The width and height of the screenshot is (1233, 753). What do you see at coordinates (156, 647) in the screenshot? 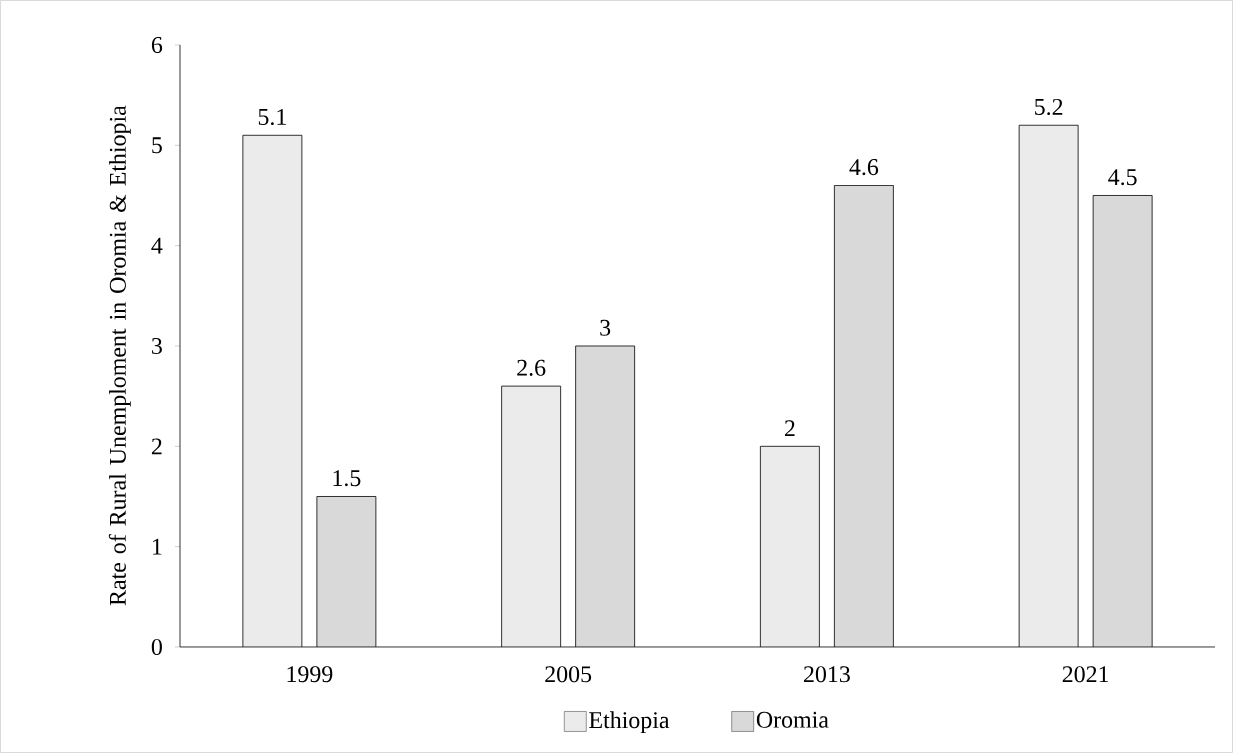
I see `y-tick-label: 0` at bounding box center [156, 647].